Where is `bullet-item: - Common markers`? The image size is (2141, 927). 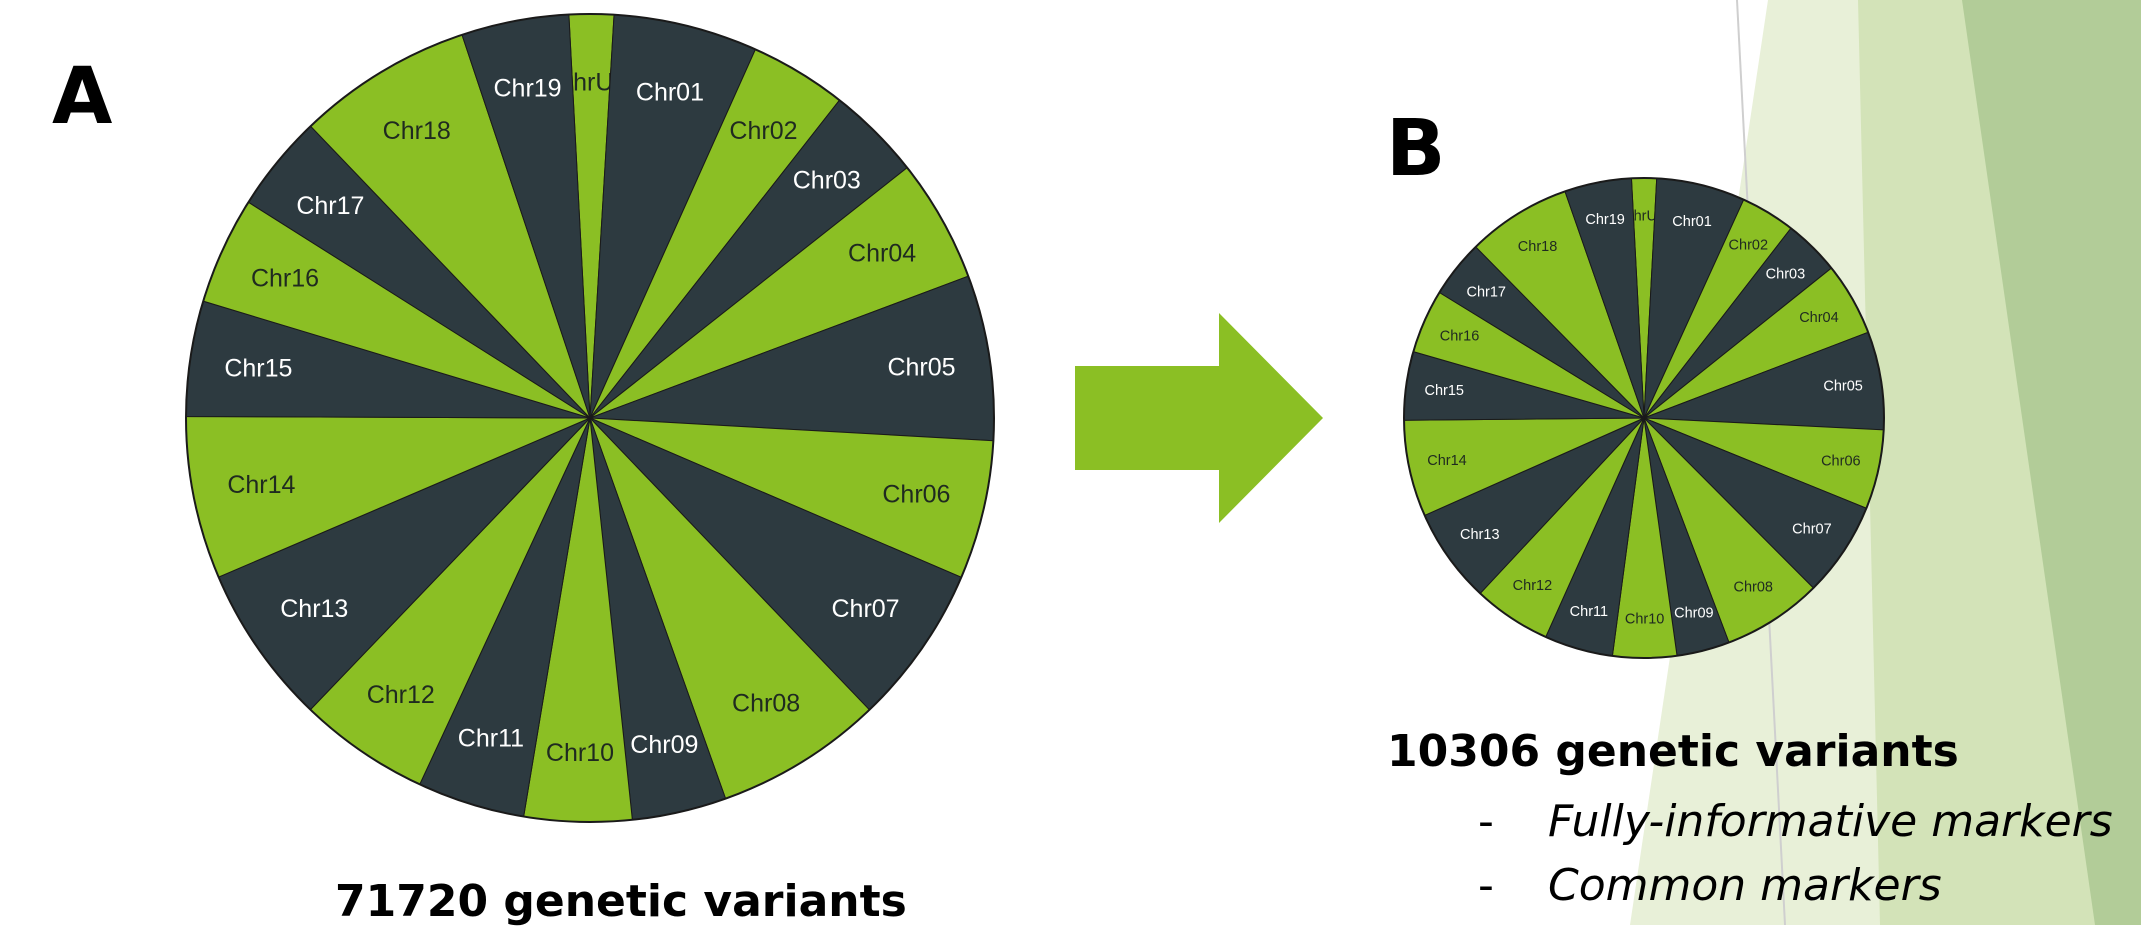
bullet-item: - Common markers is located at coordinates (1795, 886).